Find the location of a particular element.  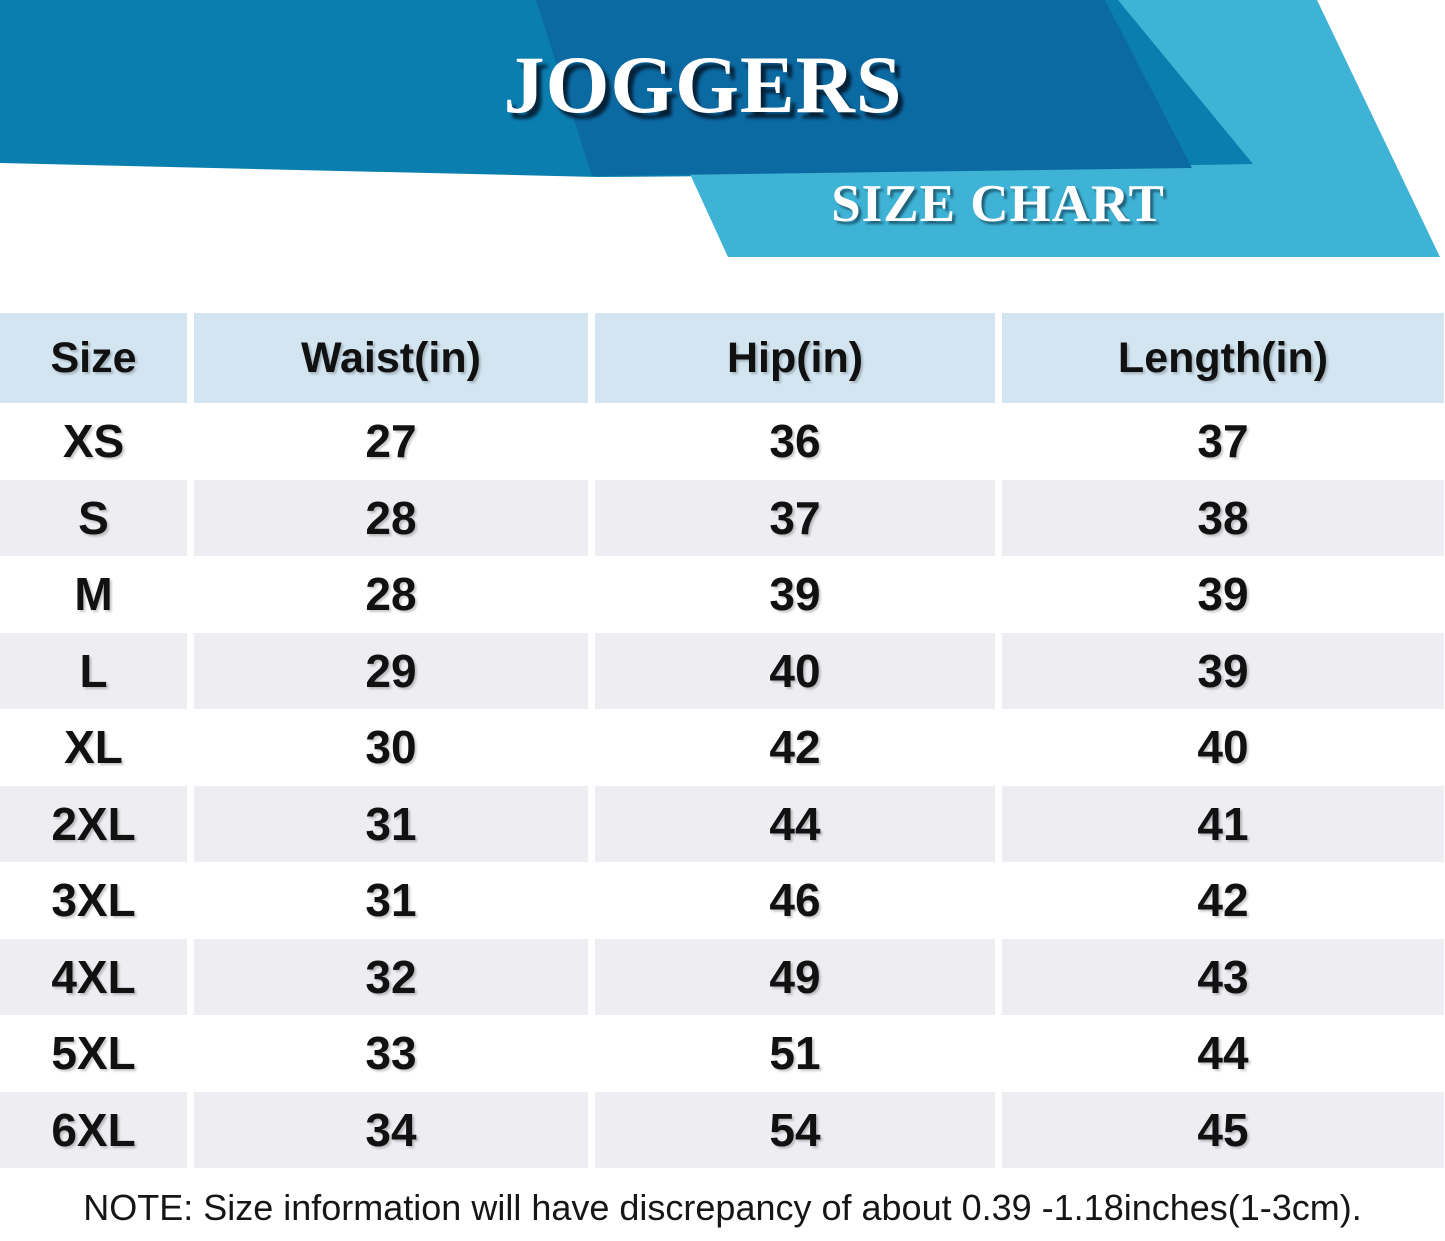

cell-waist: 27 is located at coordinates (391, 441).